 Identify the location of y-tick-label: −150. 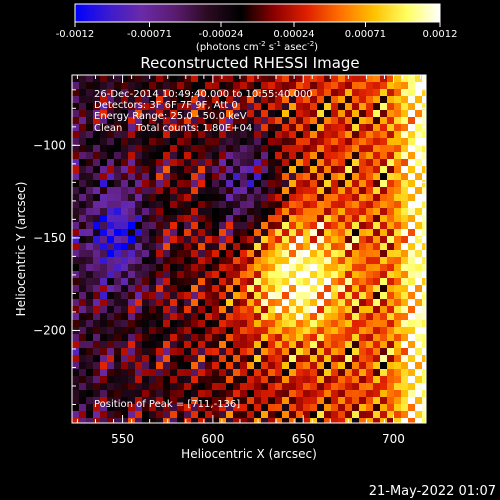
(49, 238).